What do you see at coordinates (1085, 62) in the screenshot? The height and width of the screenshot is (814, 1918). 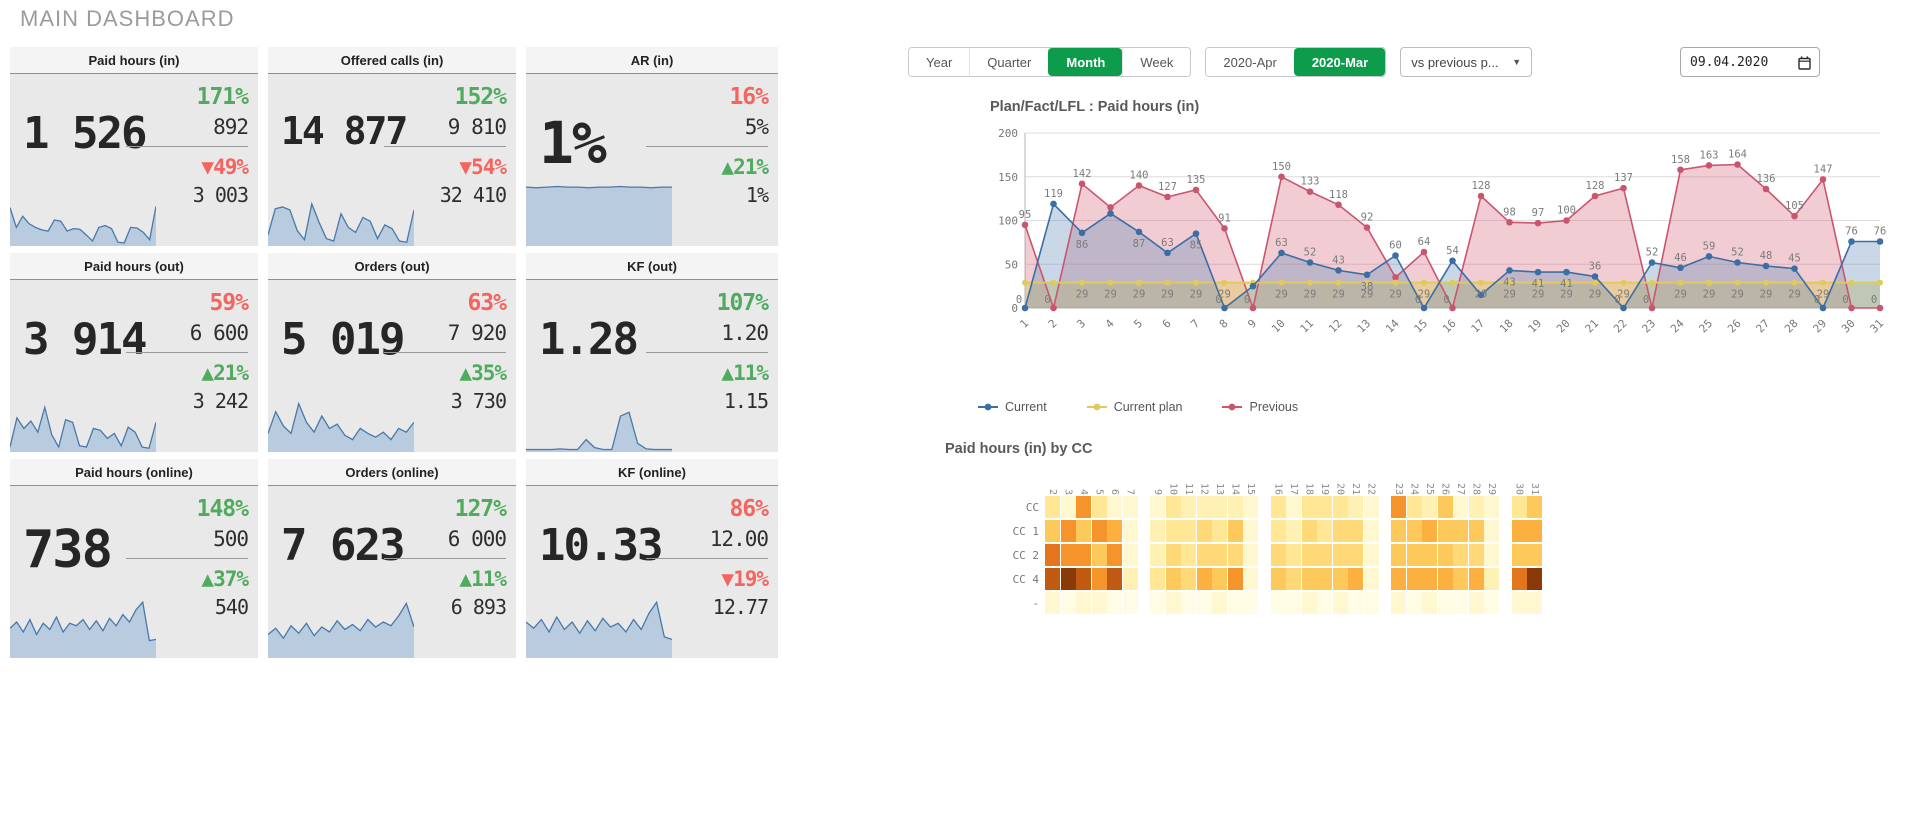 I see `period-button-month: Month` at bounding box center [1085, 62].